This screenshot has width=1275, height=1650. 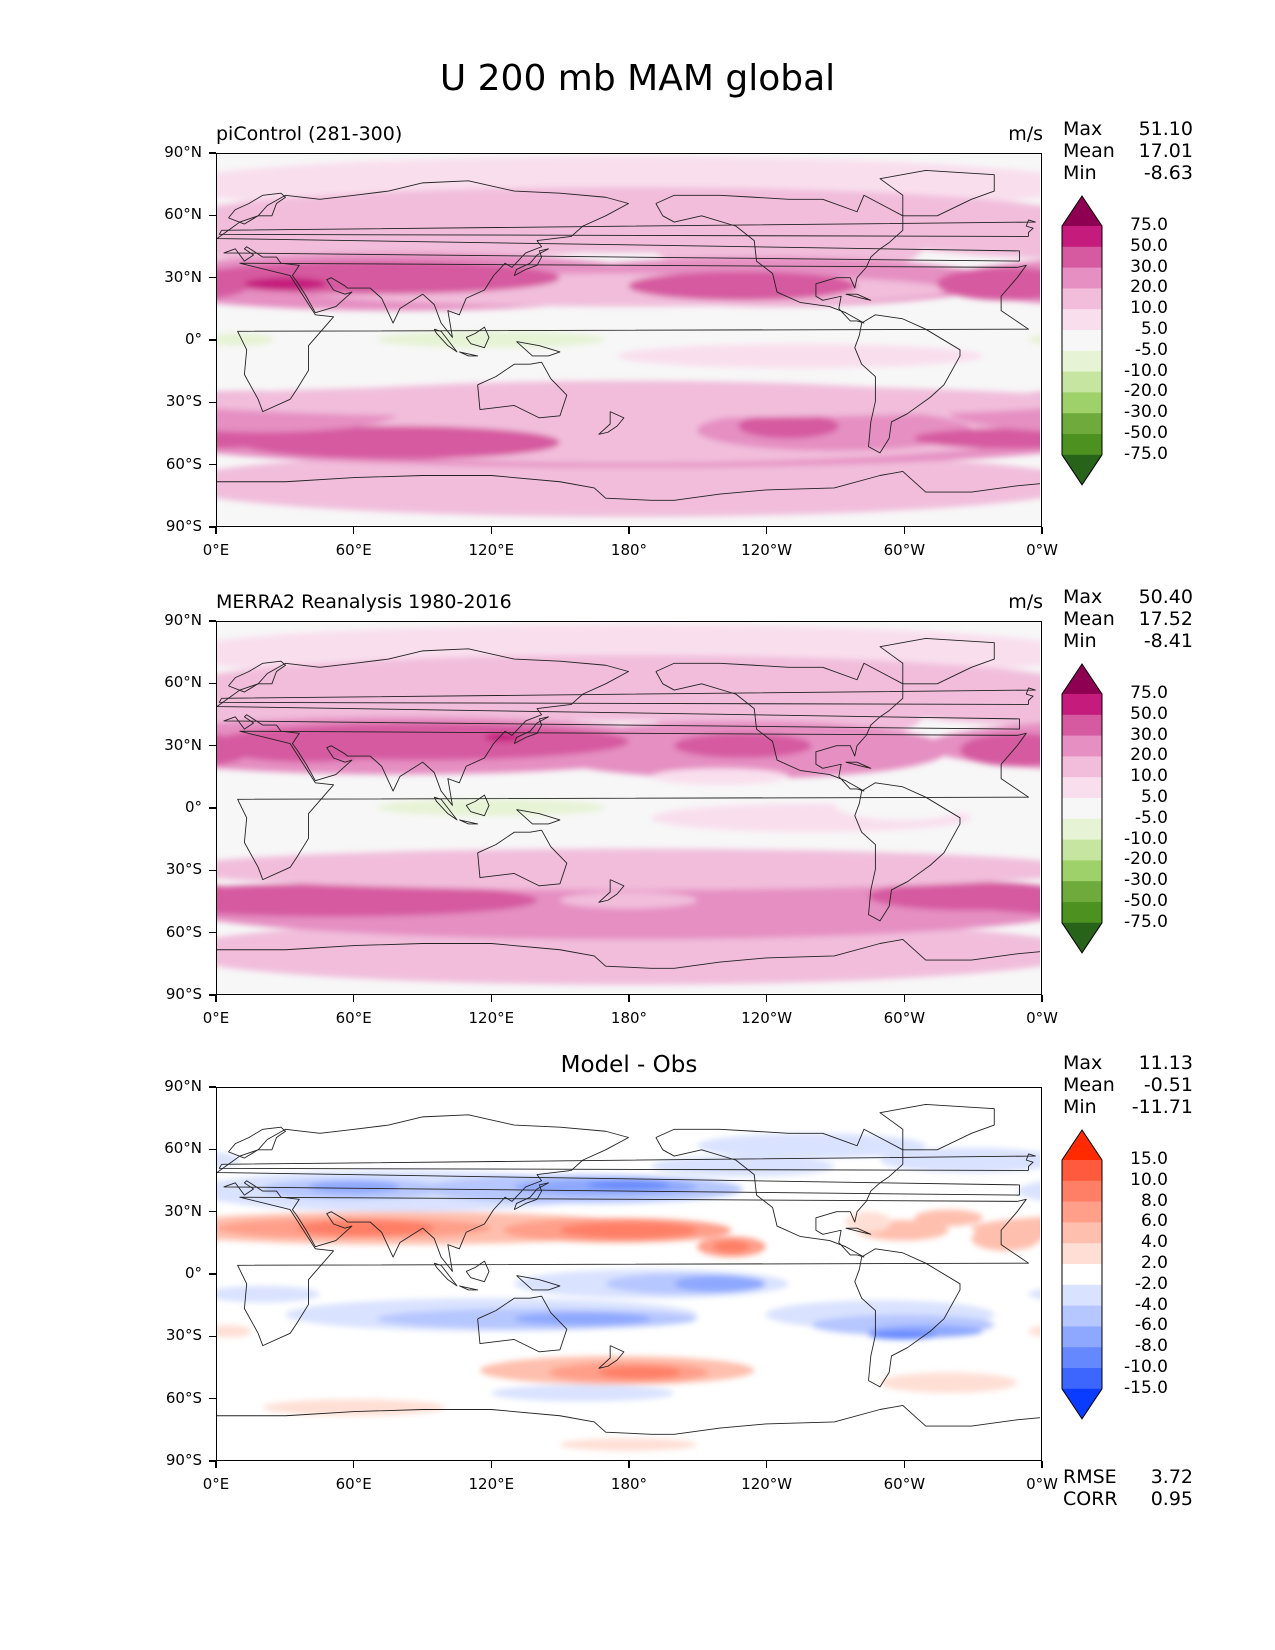 I want to click on stat-row: Min -11.71, so click(x=1128, y=1107).